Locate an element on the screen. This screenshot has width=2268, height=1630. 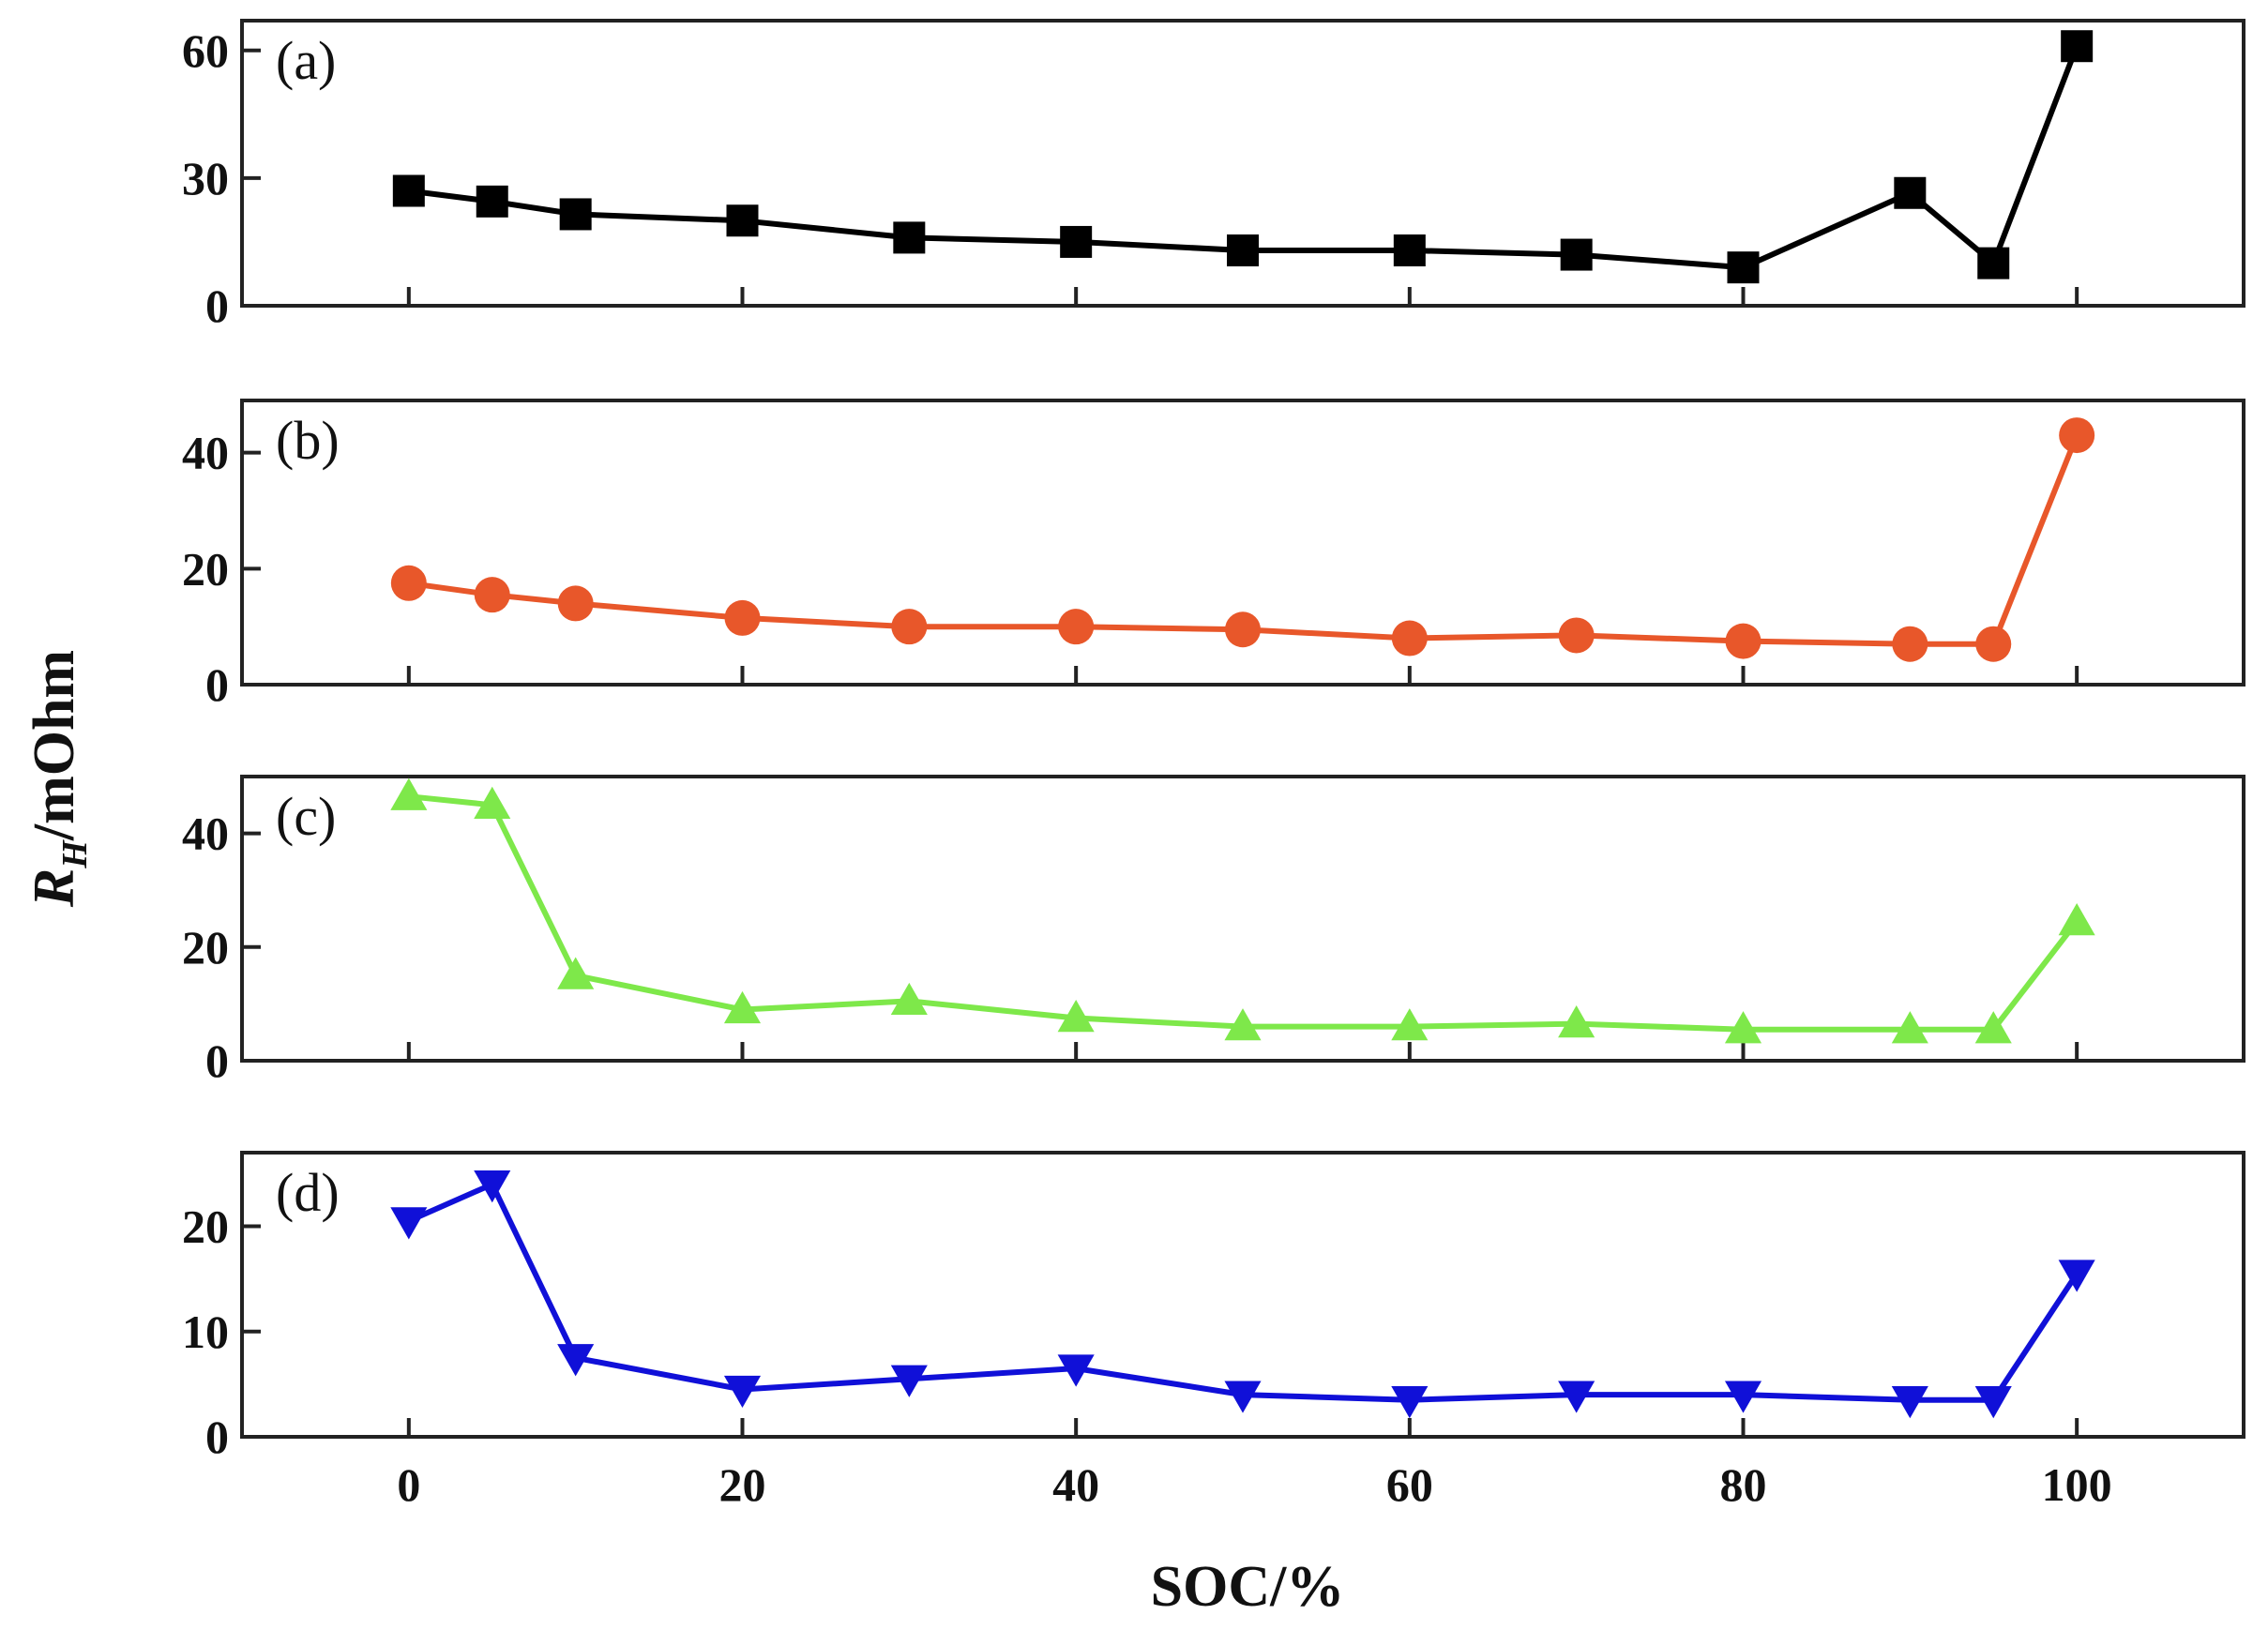
svg-text: RH/mOhm is located at coordinates (59, 779).